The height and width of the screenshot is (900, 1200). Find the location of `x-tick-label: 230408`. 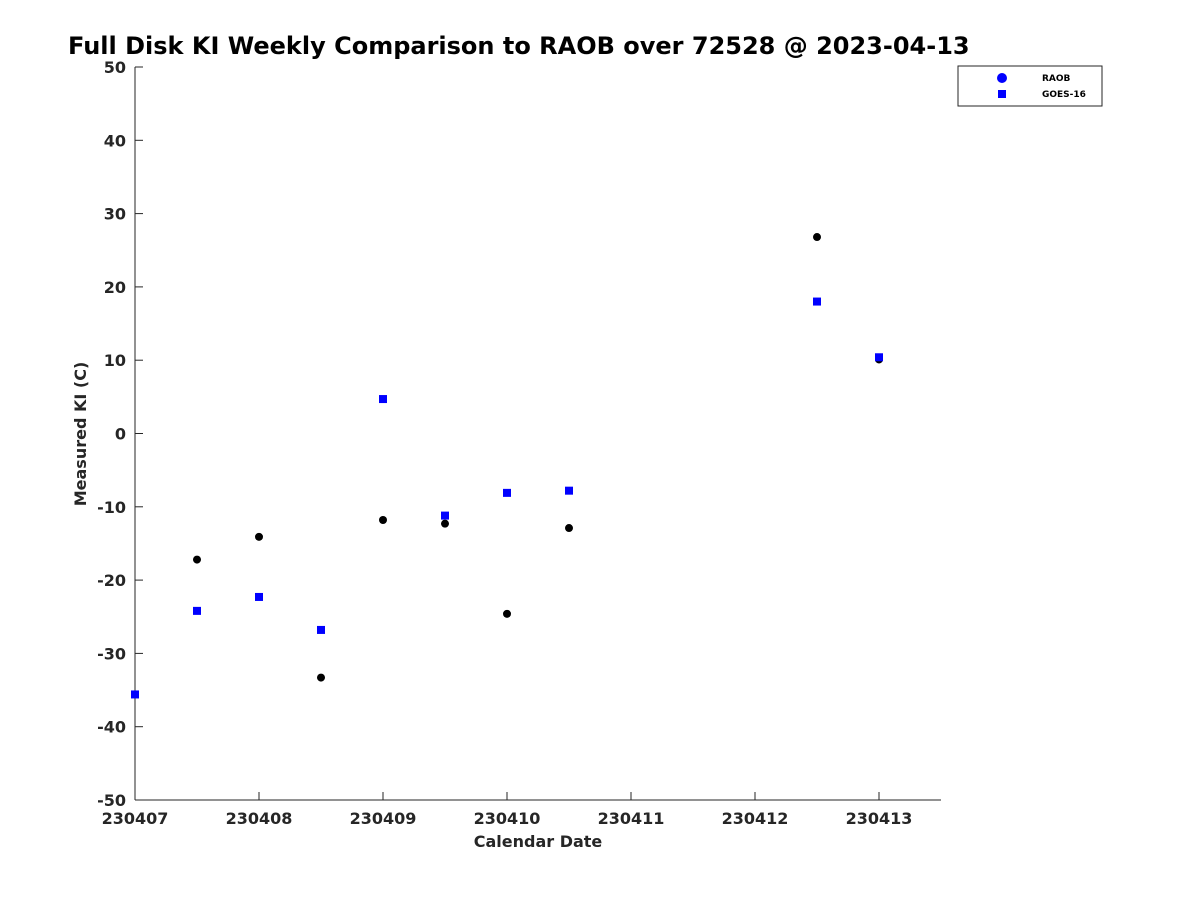

x-tick-label: 230408 is located at coordinates (259, 818).